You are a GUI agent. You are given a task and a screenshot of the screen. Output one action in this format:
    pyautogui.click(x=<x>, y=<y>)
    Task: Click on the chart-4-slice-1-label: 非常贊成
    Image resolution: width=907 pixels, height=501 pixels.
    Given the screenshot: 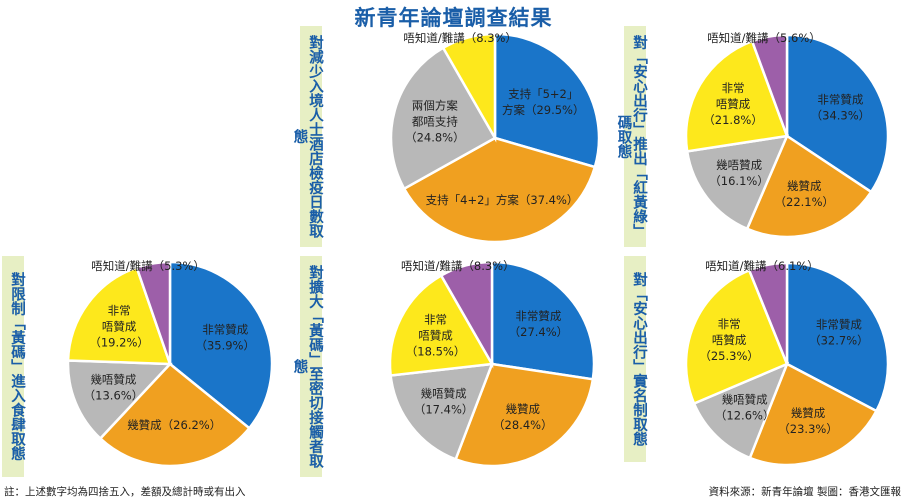 What is the action you would take?
    pyautogui.click(x=538, y=316)
    